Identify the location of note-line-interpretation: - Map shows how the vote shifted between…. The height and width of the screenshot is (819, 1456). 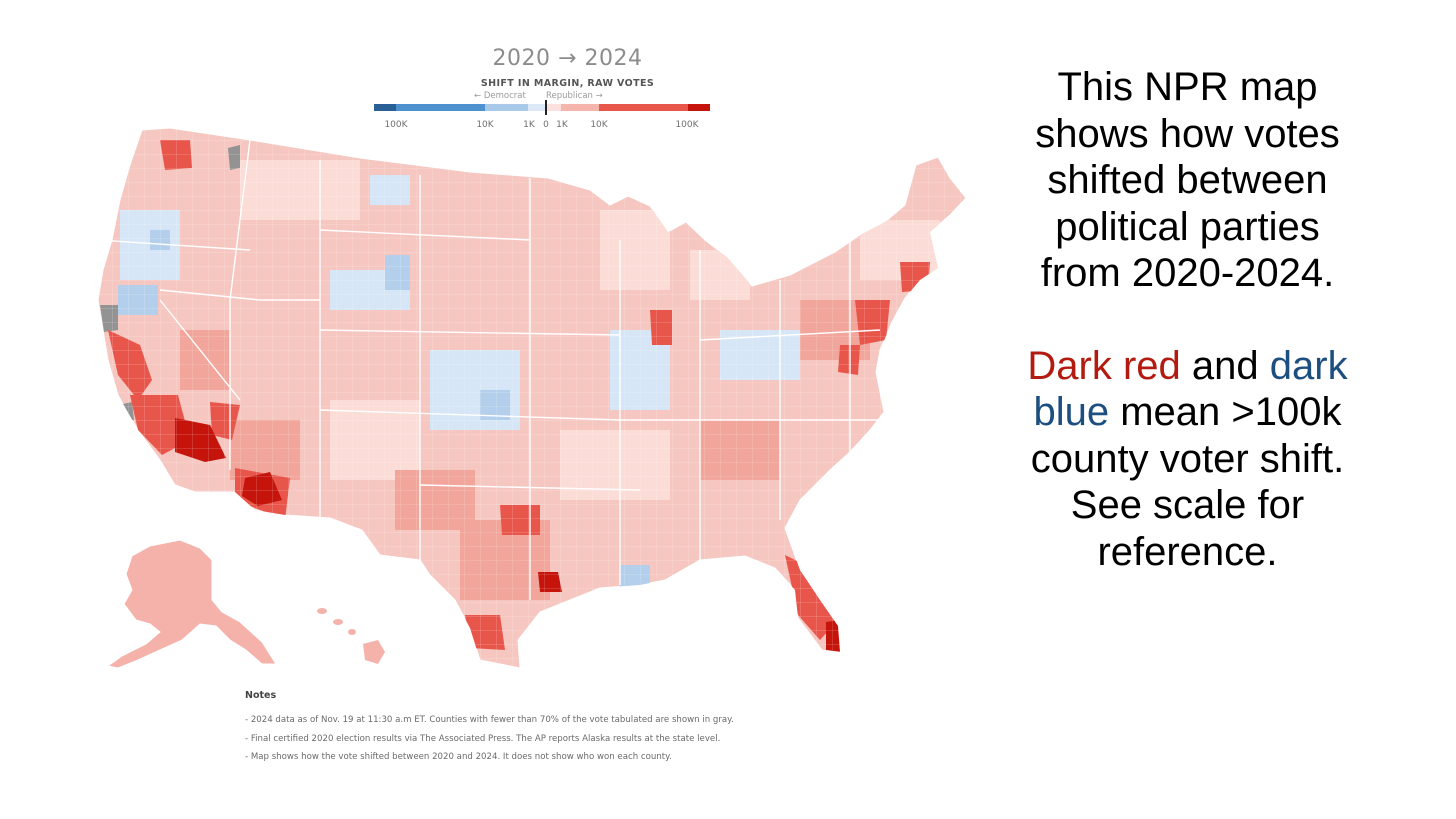
(458, 757).